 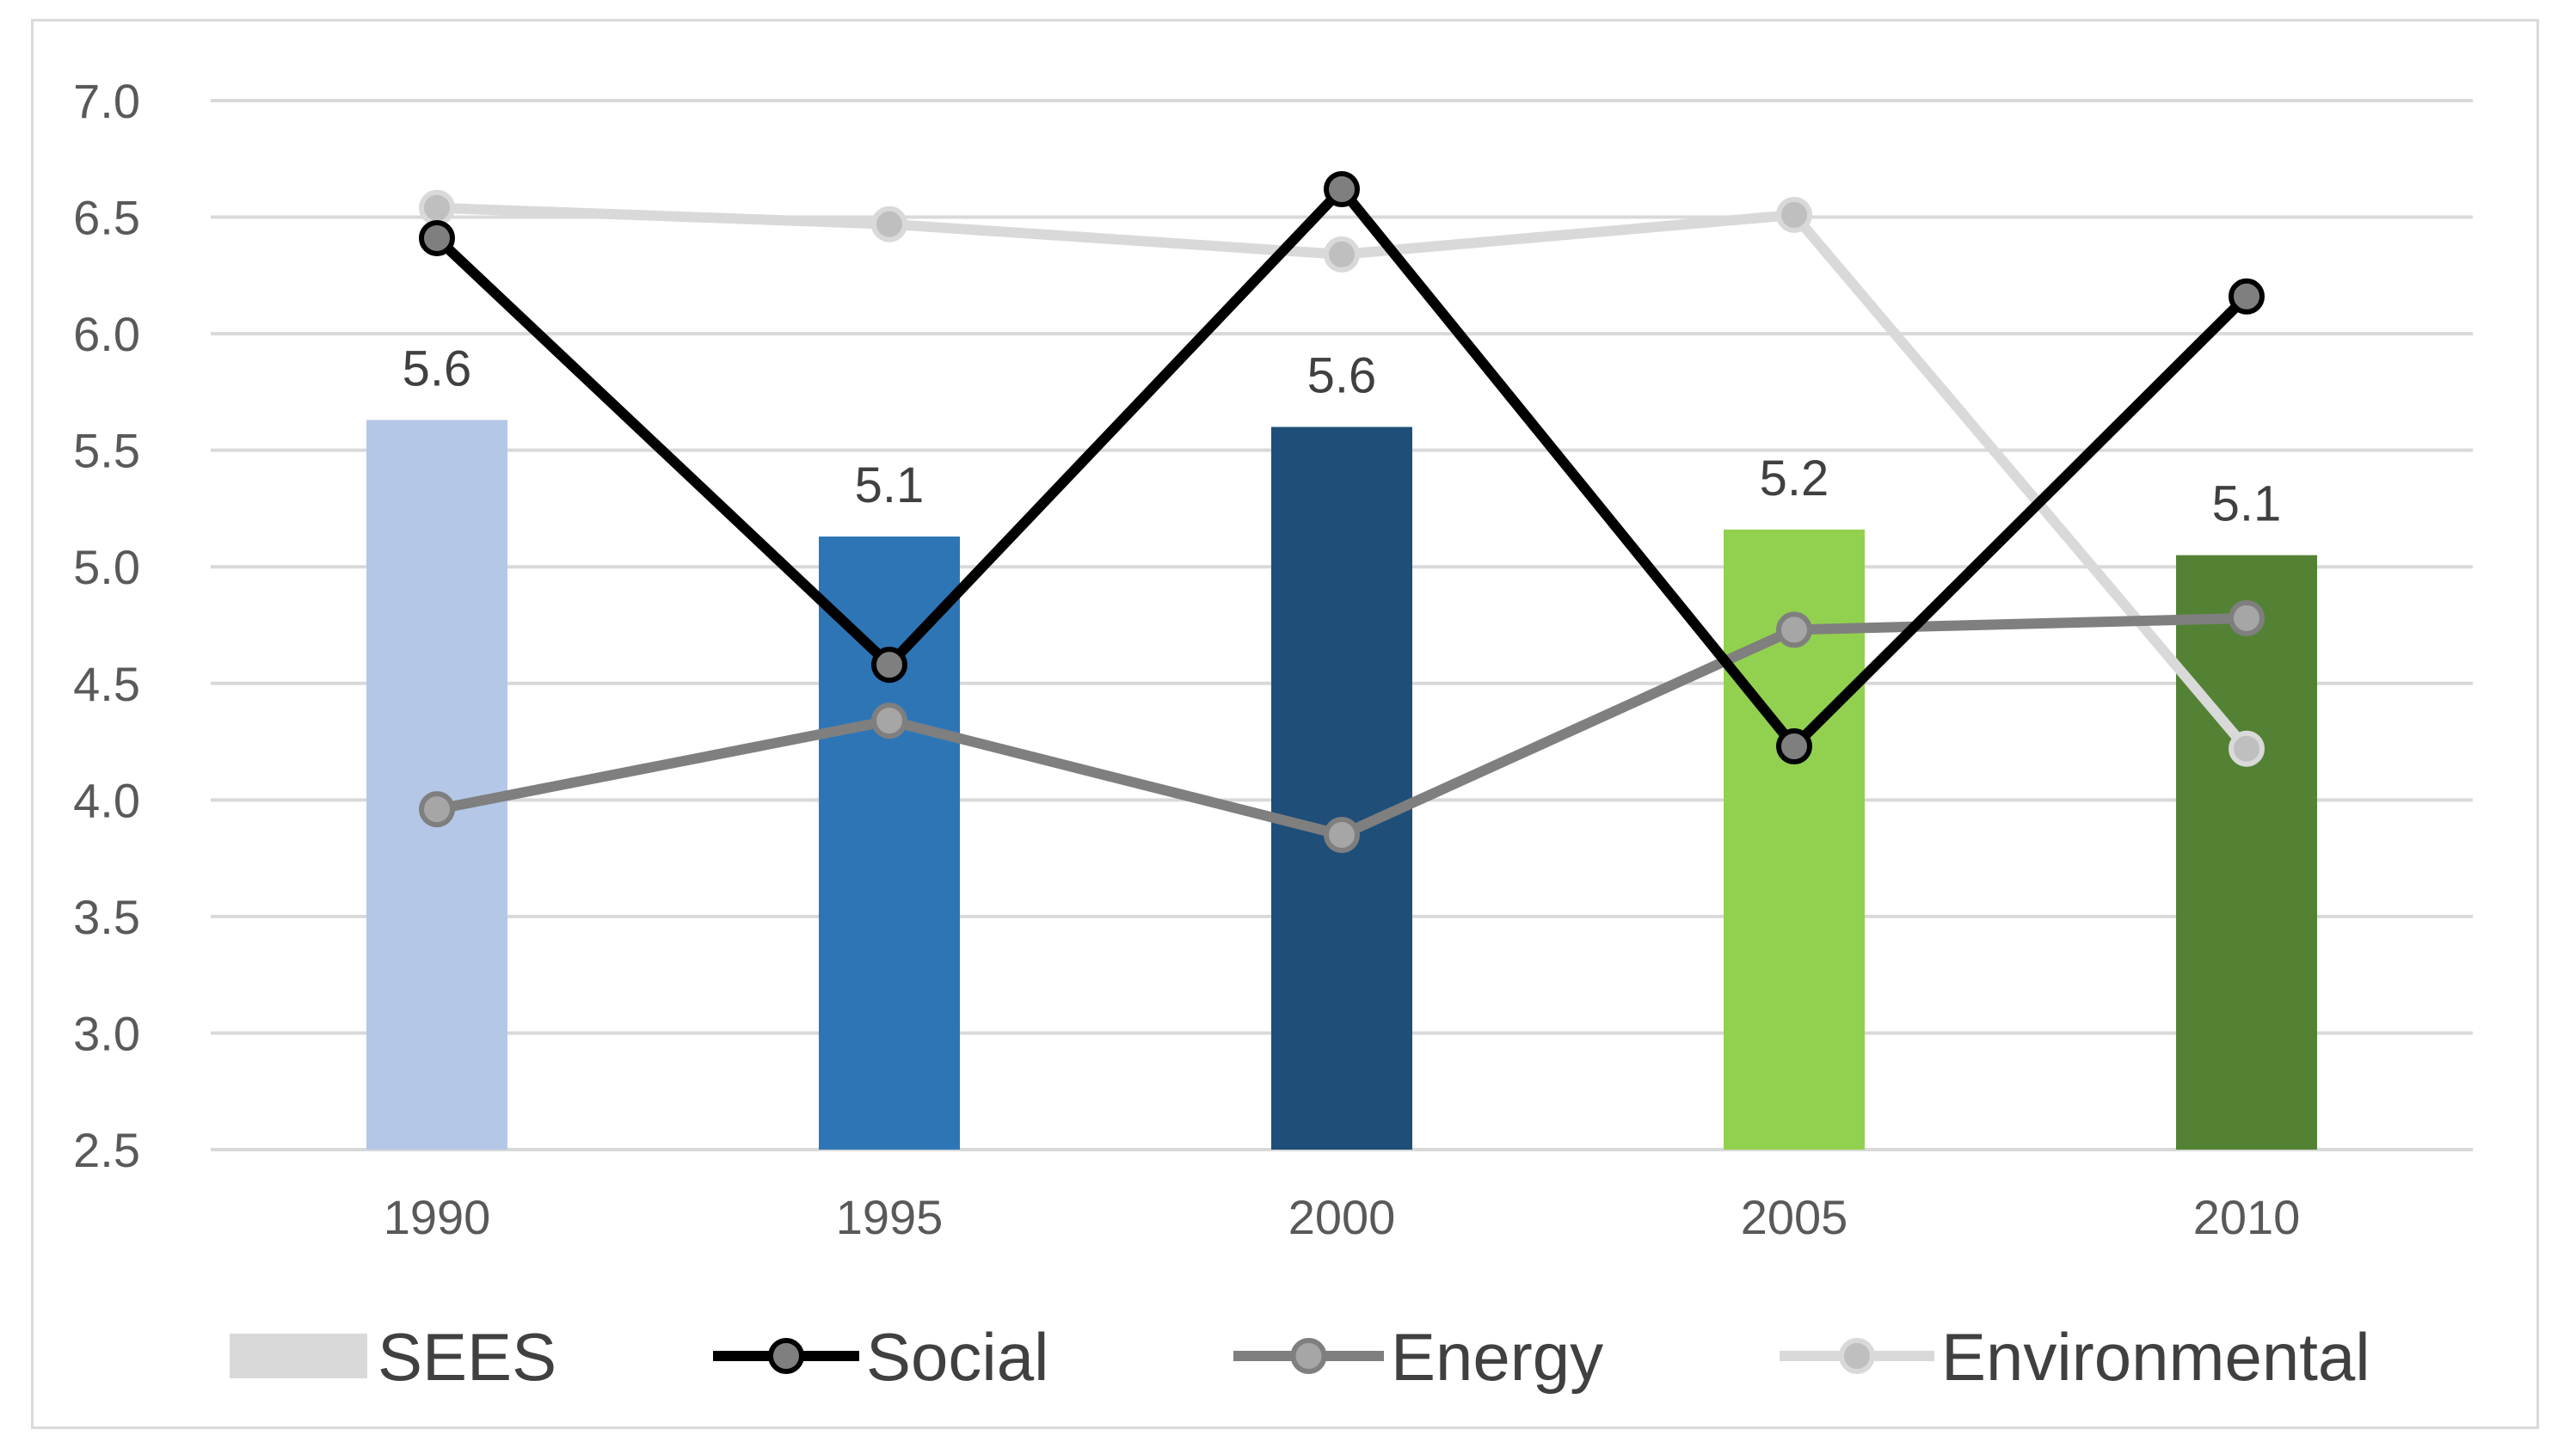 I want to click on y-tick-label: 7.0, so click(x=106, y=101).